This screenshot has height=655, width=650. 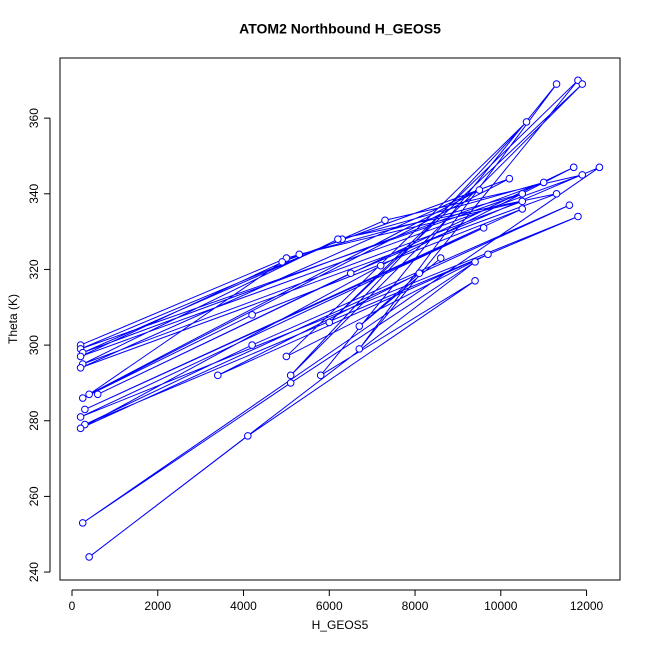 I want to click on x-tick-label: 2000, so click(x=157, y=606).